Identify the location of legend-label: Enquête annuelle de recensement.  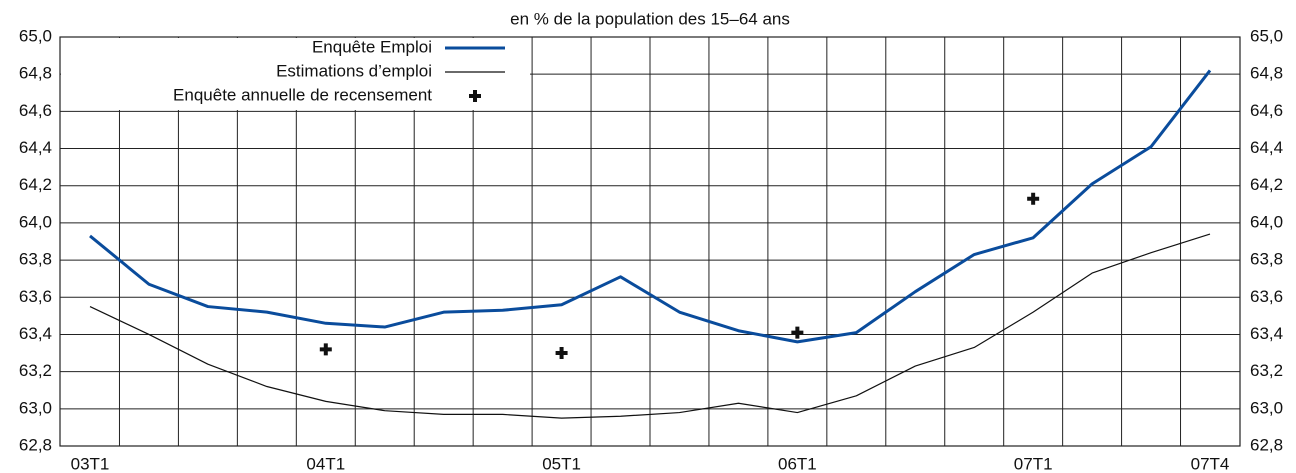
(302, 94).